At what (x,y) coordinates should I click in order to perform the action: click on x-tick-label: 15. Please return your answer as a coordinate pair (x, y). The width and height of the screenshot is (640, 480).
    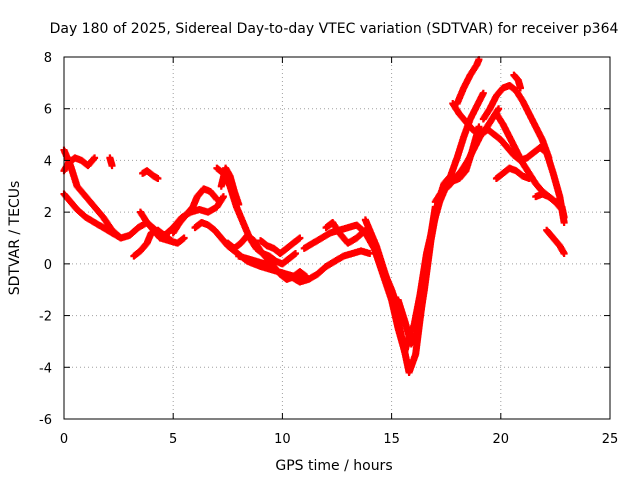
    Looking at the image, I should click on (391, 439).